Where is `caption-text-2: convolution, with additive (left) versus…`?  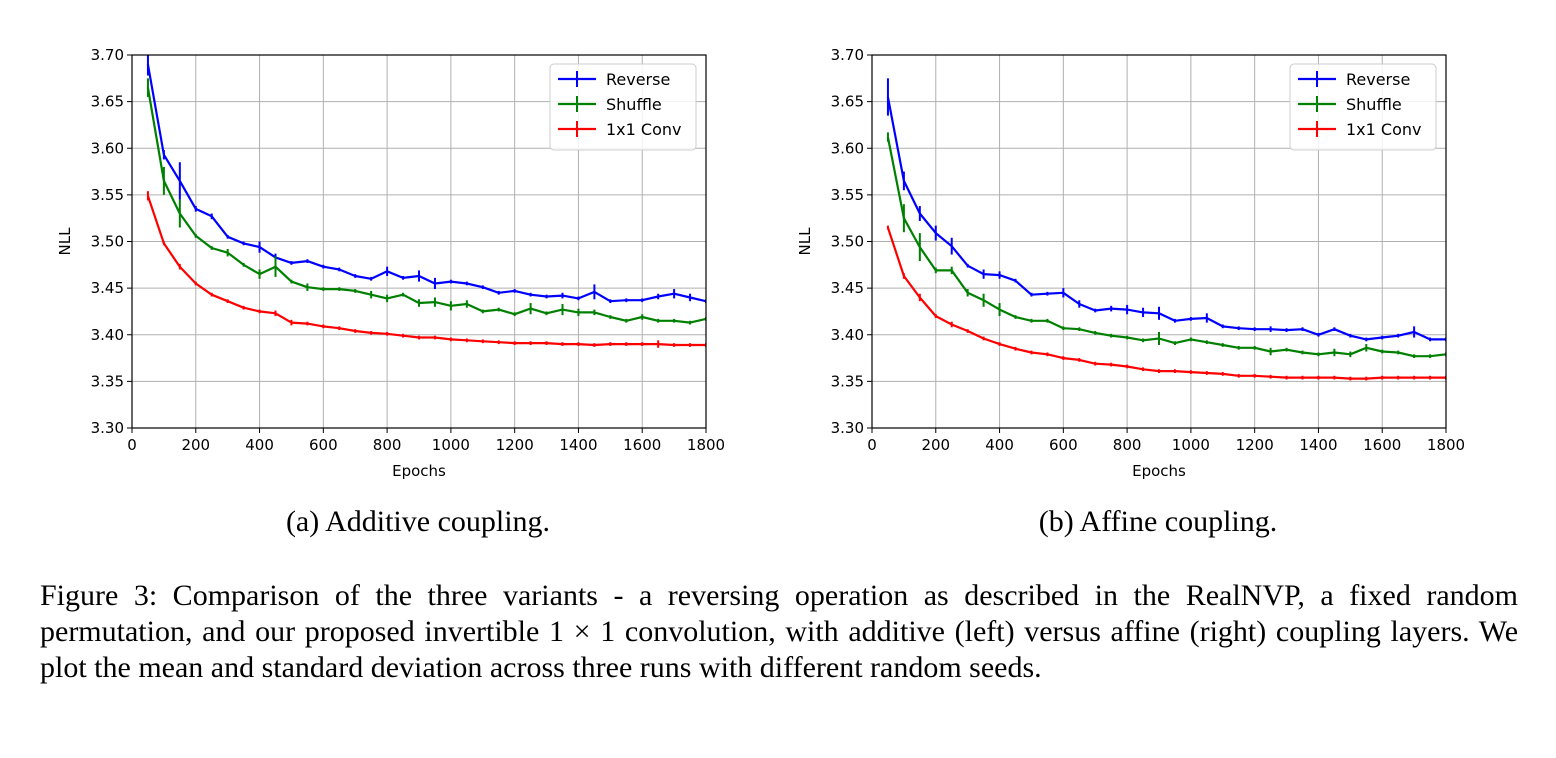
caption-text-2: convolution, with additive (left) versus… is located at coordinates (779, 649).